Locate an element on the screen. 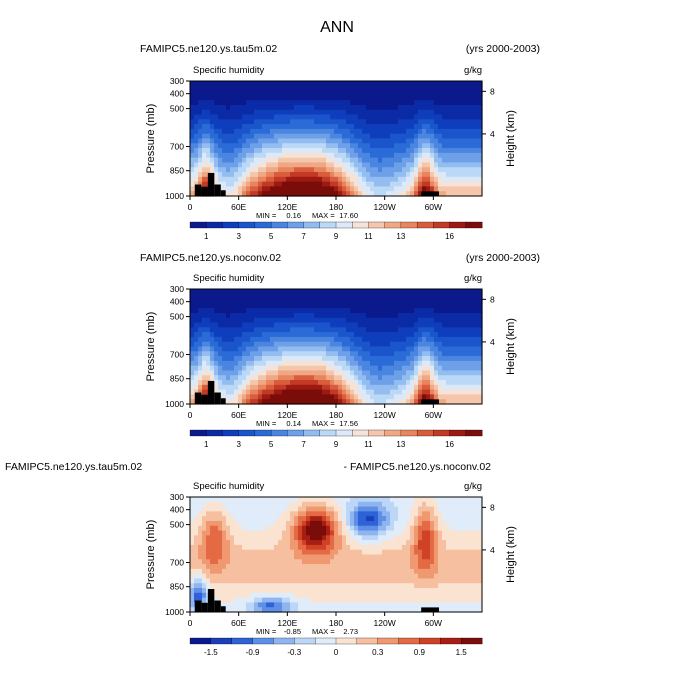 The image size is (673, 673). colorbar-label: 13 is located at coordinates (400, 444).